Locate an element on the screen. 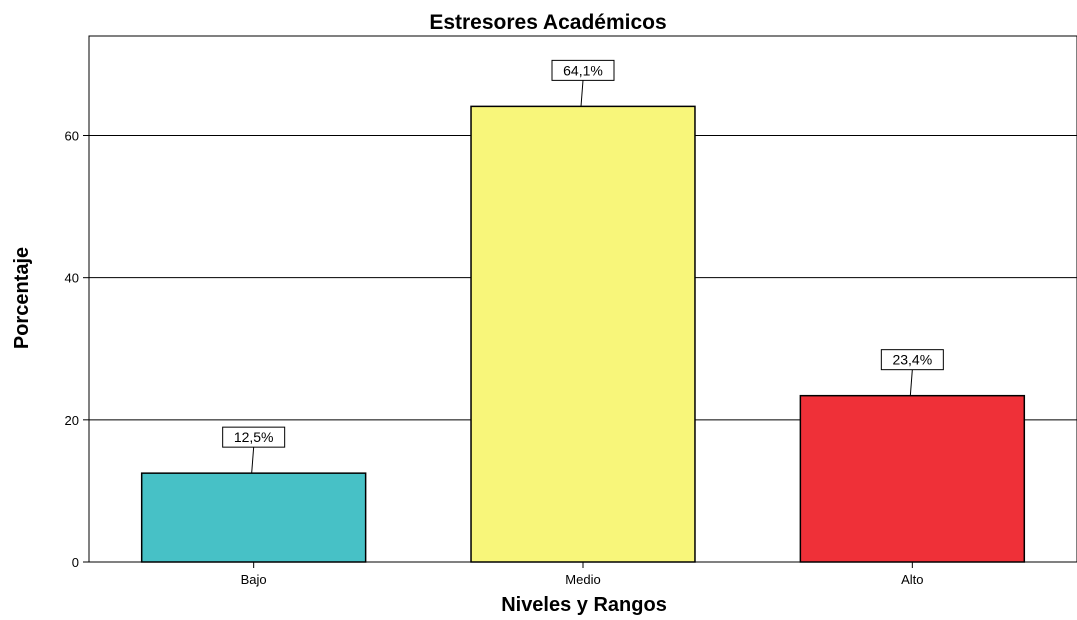  y-axis-label: Porcentaje is located at coordinates (22, 298).